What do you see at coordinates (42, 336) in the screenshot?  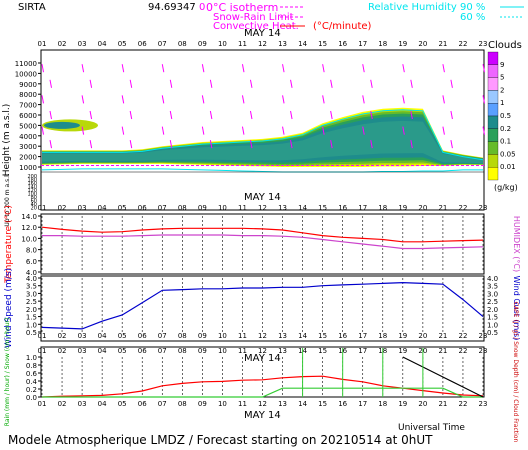 I see `hour-label-wind: 01` at bounding box center [42, 336].